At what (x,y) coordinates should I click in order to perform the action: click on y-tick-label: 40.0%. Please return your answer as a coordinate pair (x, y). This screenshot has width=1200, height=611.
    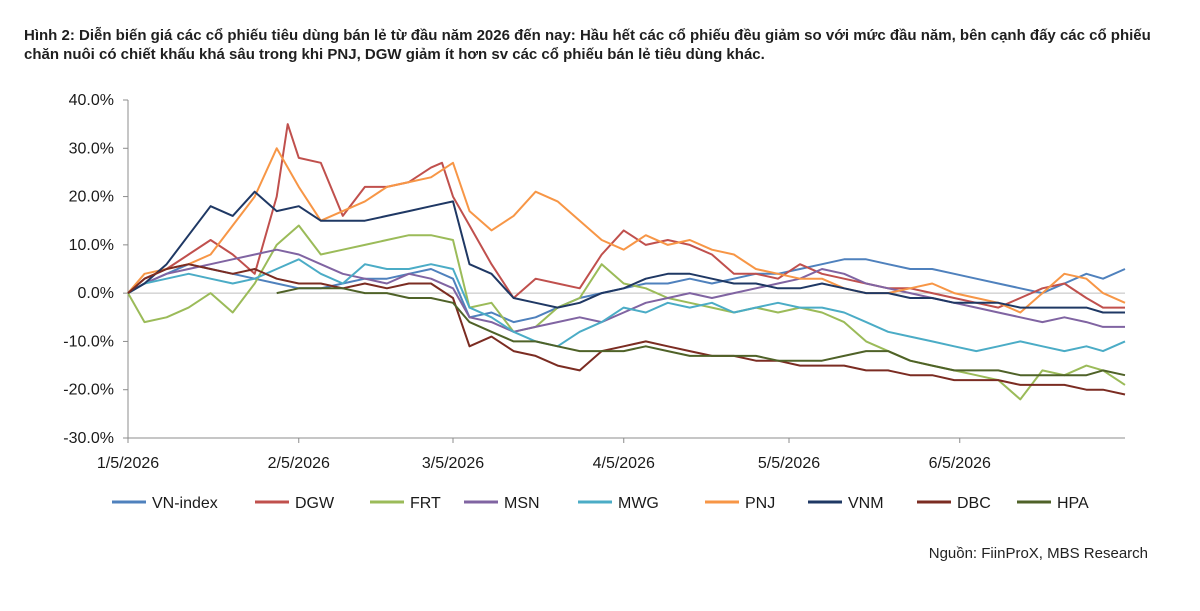
    Looking at the image, I should click on (91, 100).